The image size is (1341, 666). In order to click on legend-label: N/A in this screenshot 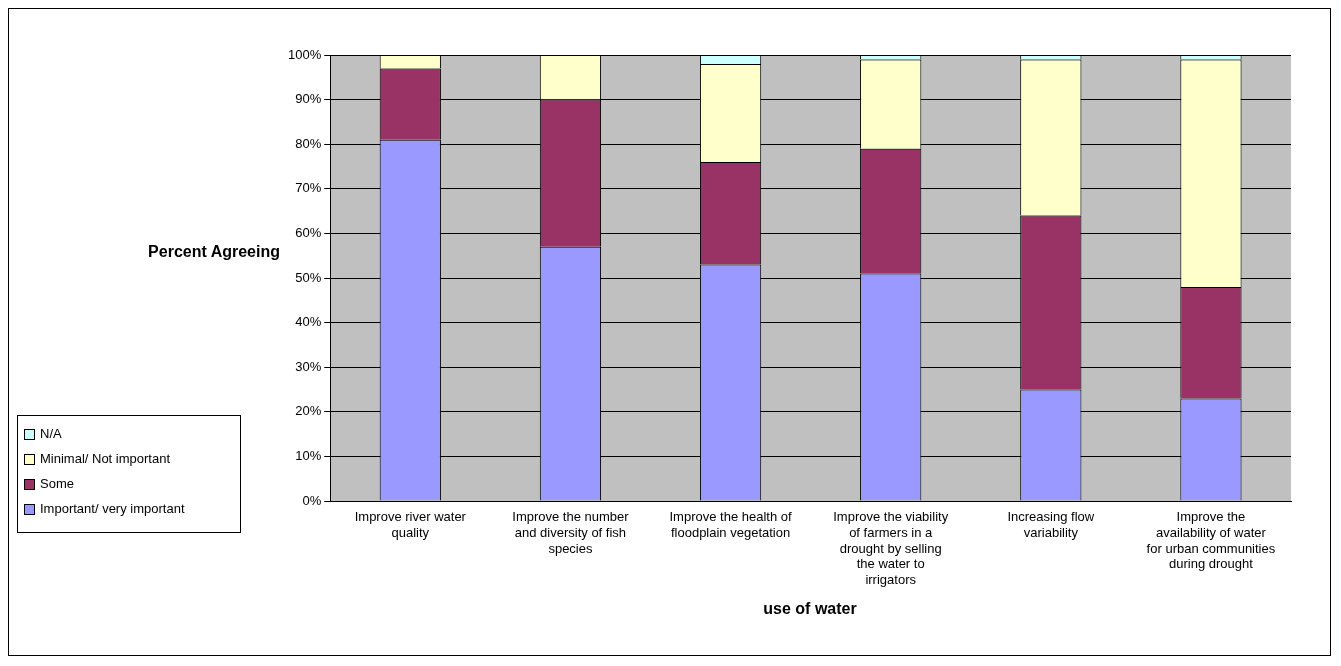, I will do `click(51, 433)`.